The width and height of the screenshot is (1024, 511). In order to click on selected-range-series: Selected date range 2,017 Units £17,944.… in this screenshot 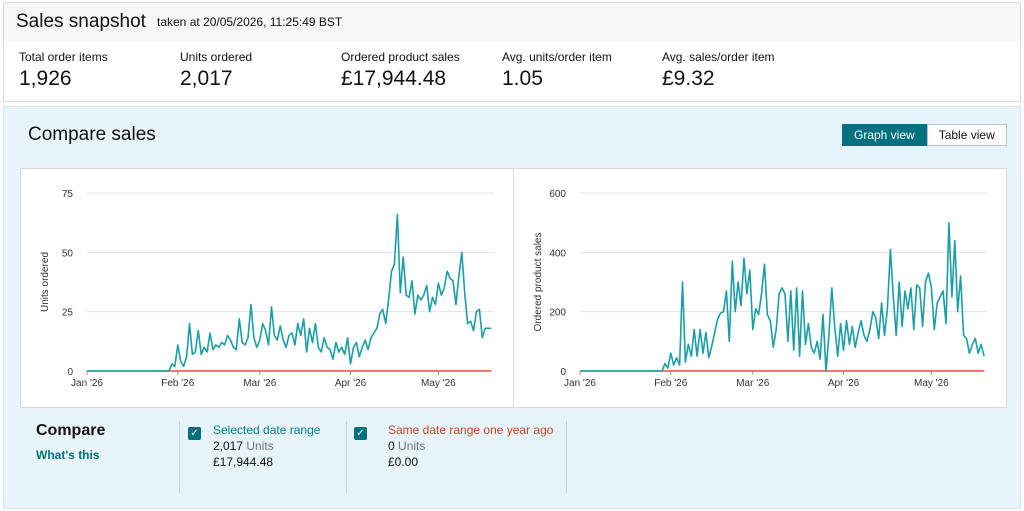, I will do `click(283, 446)`.